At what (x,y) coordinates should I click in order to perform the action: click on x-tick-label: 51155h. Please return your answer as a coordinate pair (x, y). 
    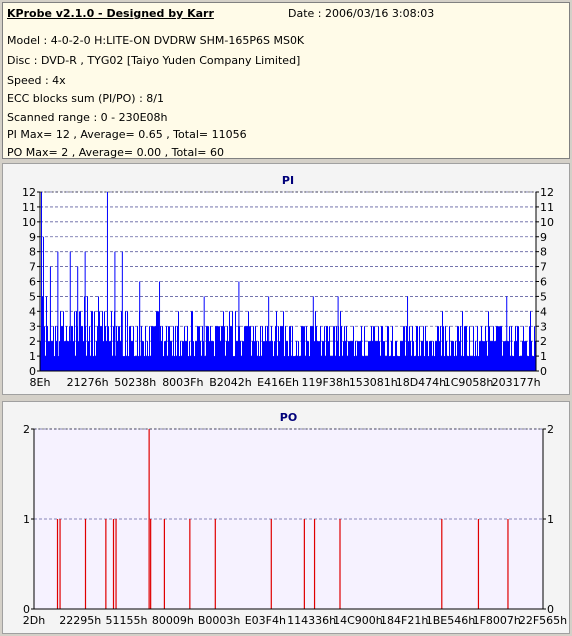
    Looking at the image, I should click on (127, 620).